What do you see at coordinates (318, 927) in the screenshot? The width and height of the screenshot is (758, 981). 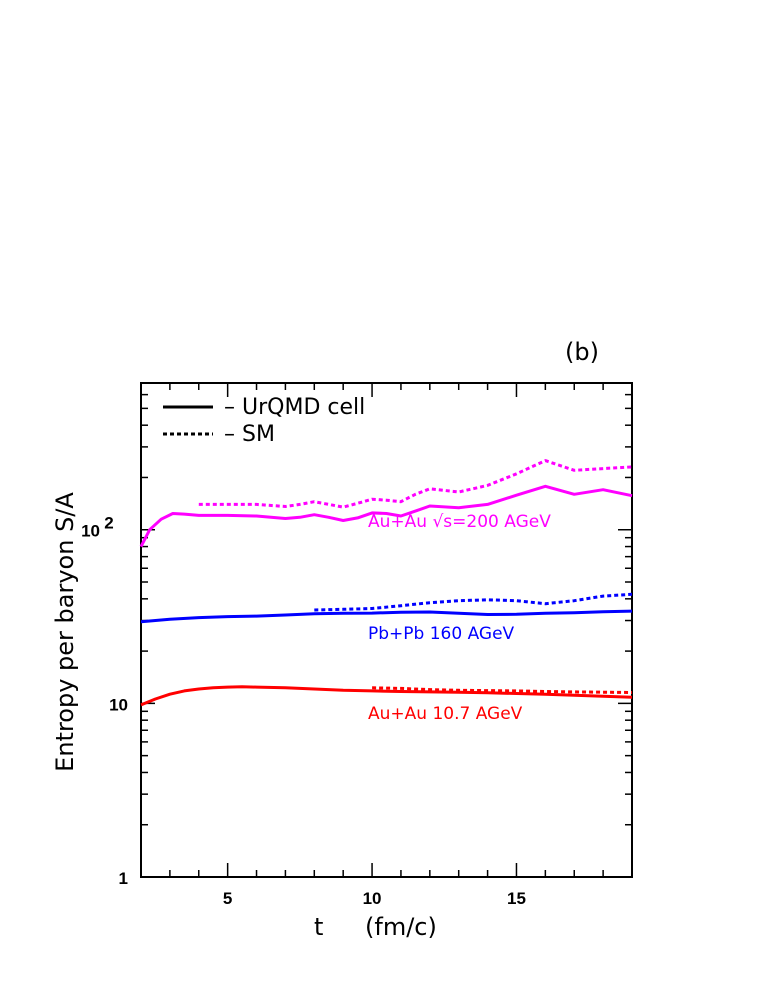 I see `x-axis-title-variable: t` at bounding box center [318, 927].